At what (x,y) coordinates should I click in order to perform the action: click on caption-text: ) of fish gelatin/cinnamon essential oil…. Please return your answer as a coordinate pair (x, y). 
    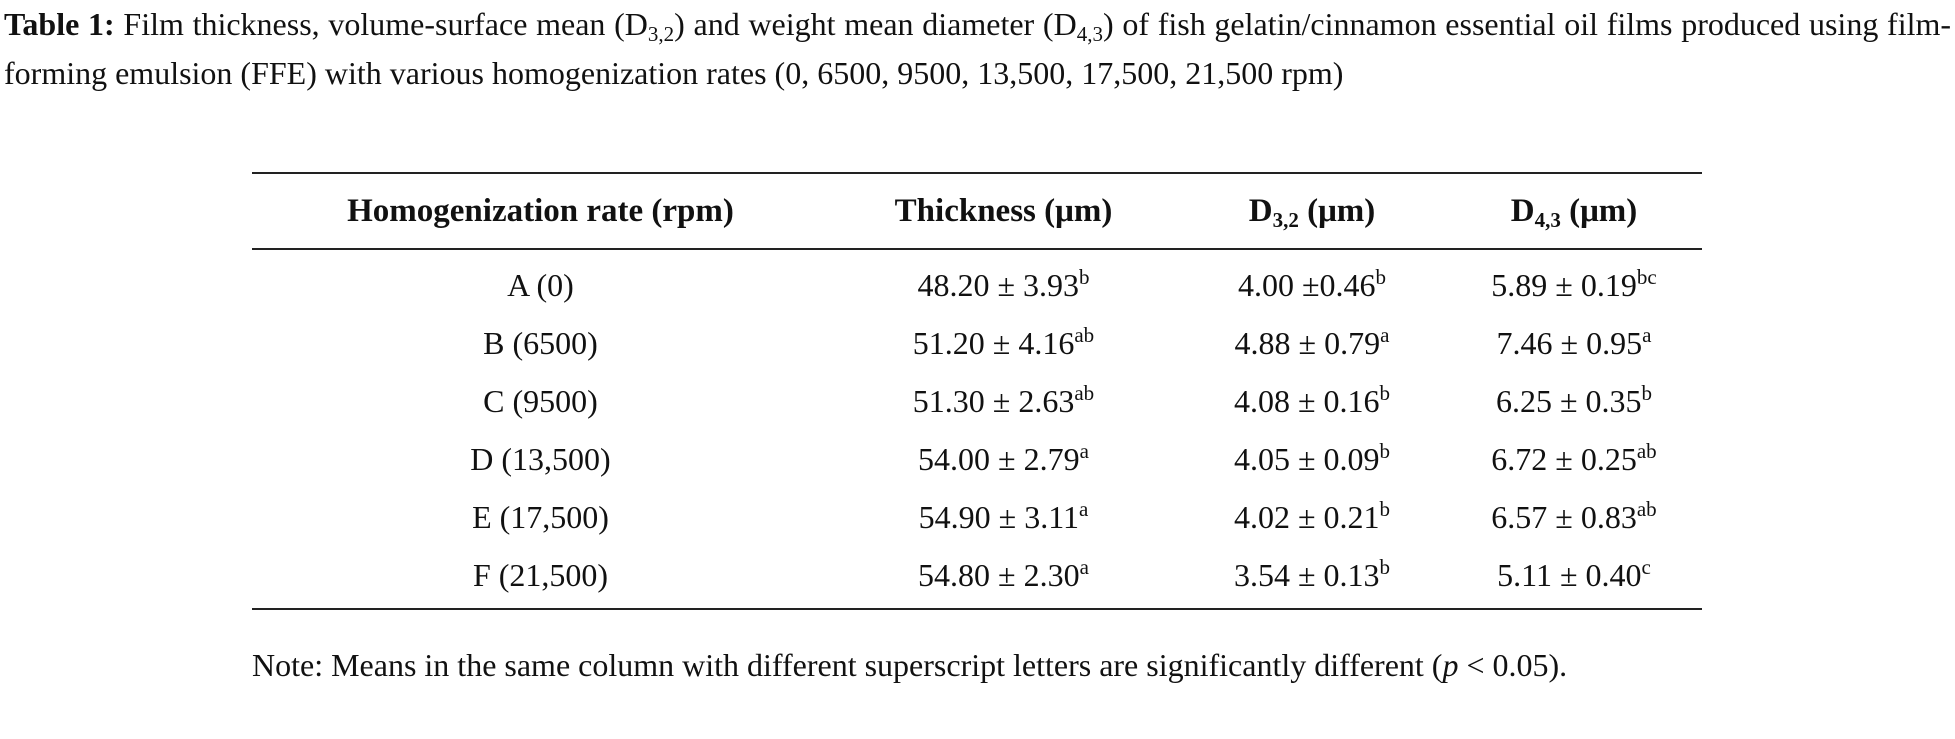
    Looking at the image, I should click on (978, 48).